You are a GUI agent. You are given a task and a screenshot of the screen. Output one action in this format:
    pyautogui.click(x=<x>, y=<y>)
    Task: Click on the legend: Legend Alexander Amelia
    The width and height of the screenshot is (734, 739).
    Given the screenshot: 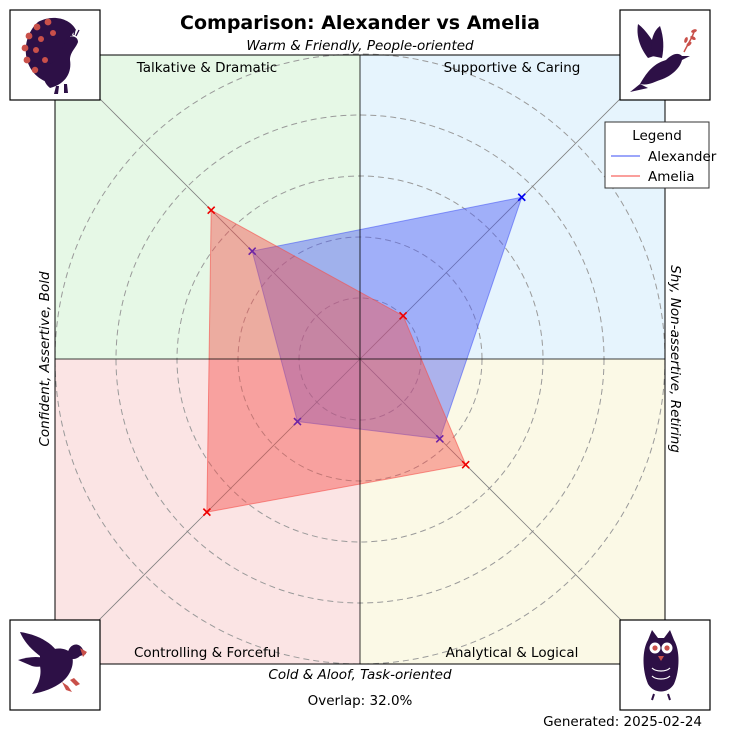 What is the action you would take?
    pyautogui.click(x=660, y=155)
    